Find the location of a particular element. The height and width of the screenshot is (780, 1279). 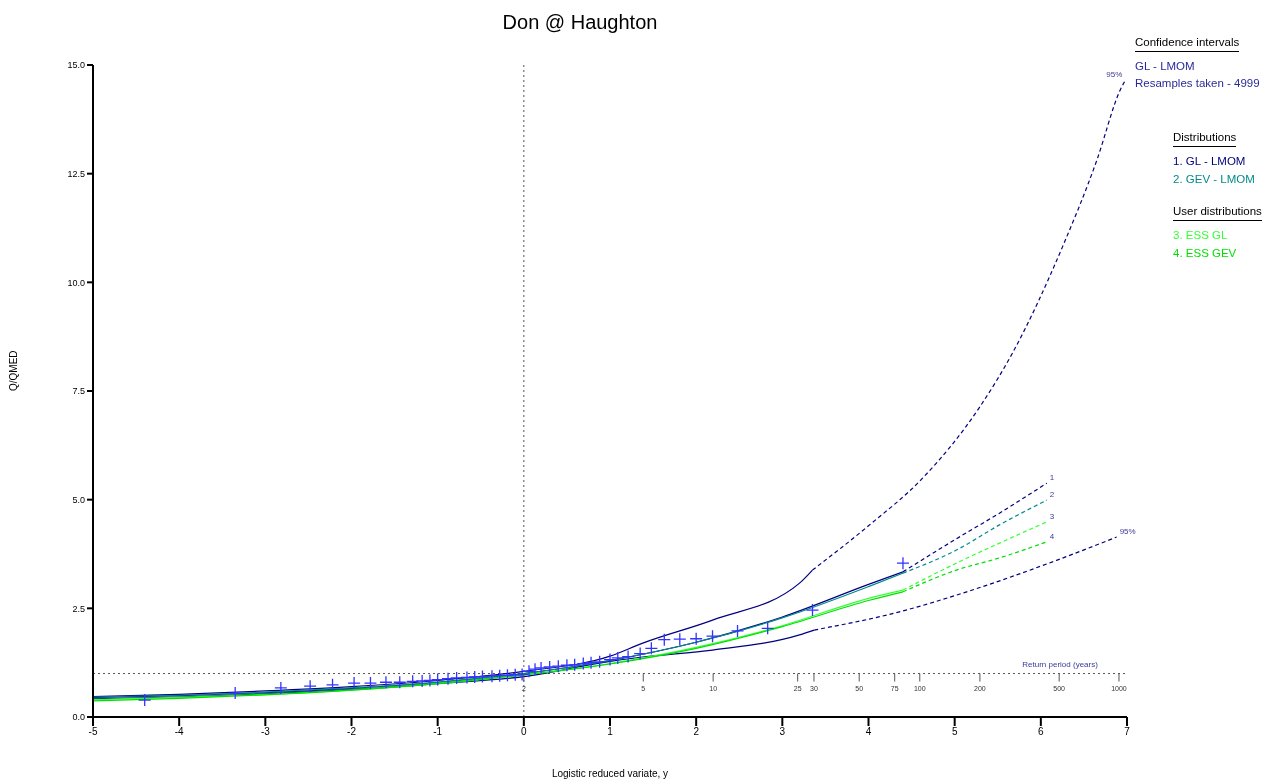

text: 4. ESS GEV is located at coordinates (1205, 253).